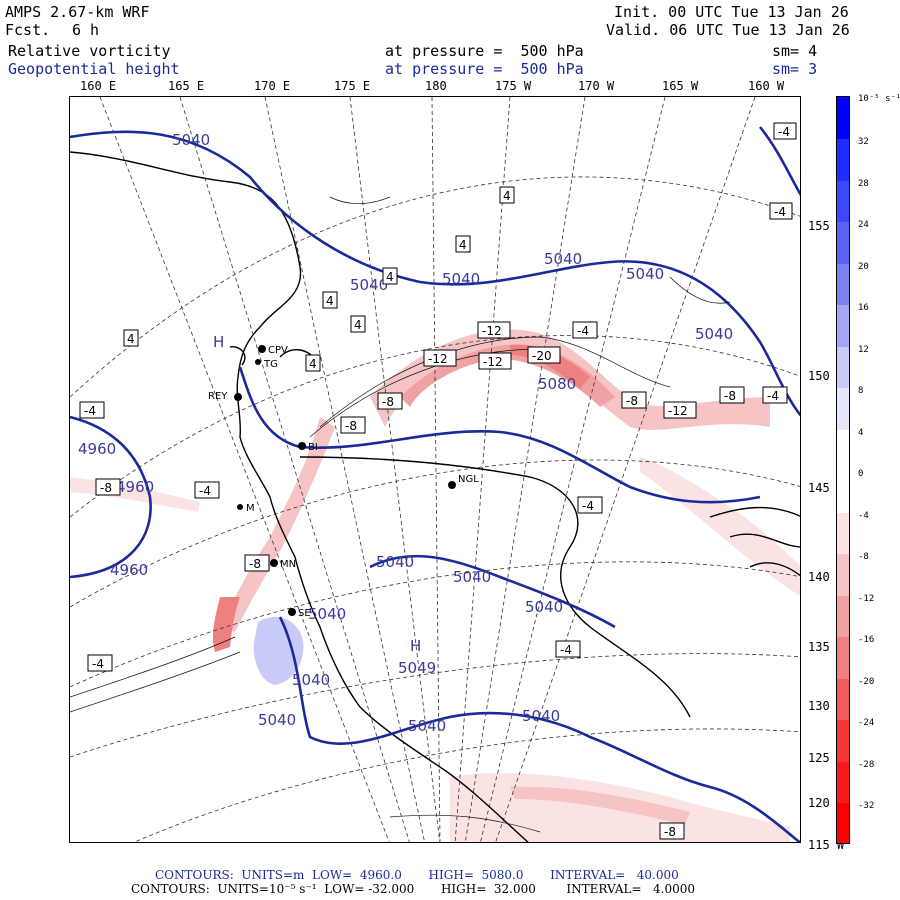 Image resolution: width=900 pixels, height=900 pixels. I want to click on colorbar-tick: 8, so click(861, 391).